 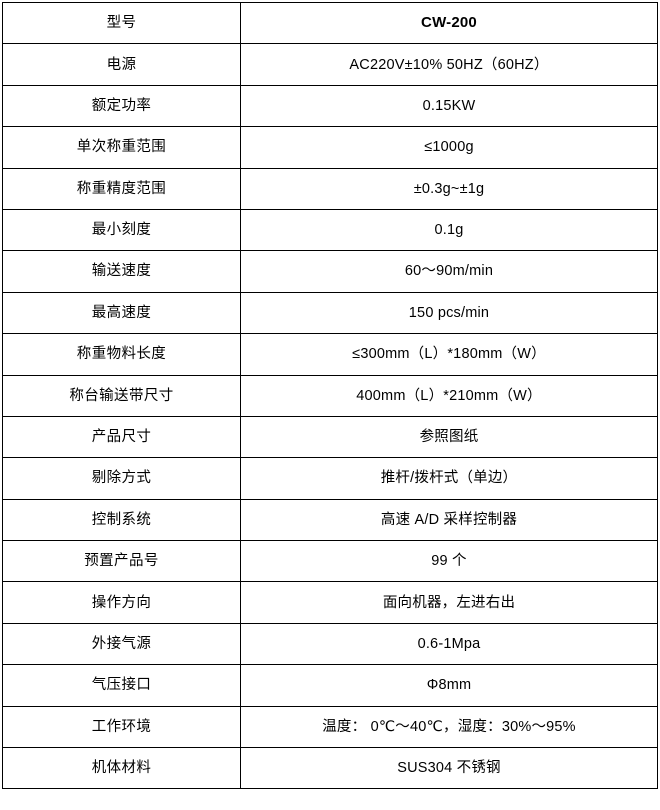 I want to click on table-row: 称重精度范围 ±0.3g~±1g, so click(x=330, y=188).